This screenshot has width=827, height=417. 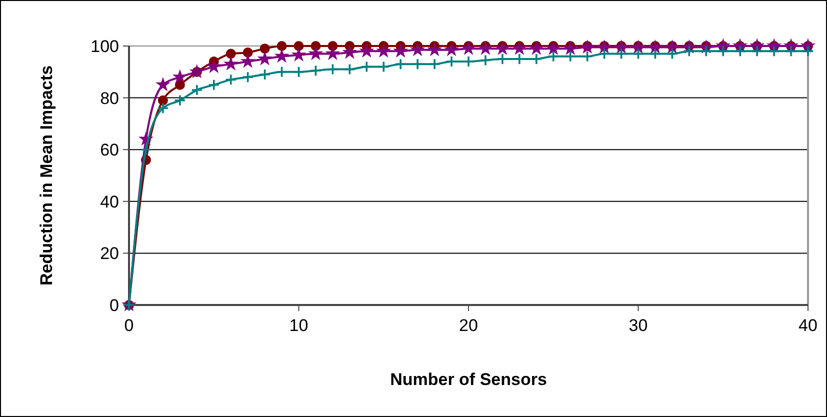 I want to click on x-tick-label: 40, so click(x=808, y=325).